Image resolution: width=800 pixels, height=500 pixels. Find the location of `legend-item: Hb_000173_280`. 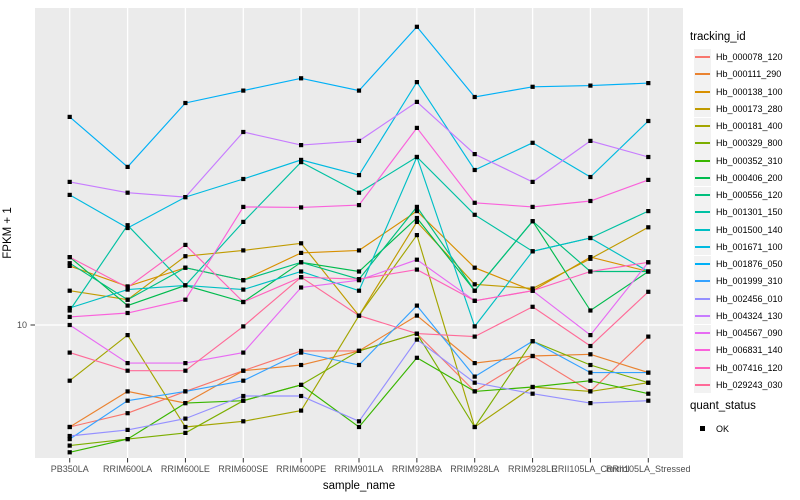

legend-item: Hb_000173_280 is located at coordinates (738, 109).